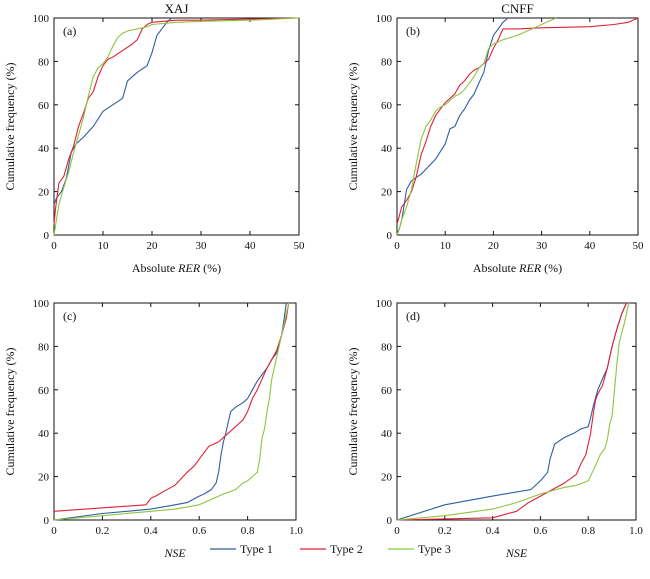 This screenshot has height=579, width=650. I want to click on panel-tag: (c), so click(69, 316).